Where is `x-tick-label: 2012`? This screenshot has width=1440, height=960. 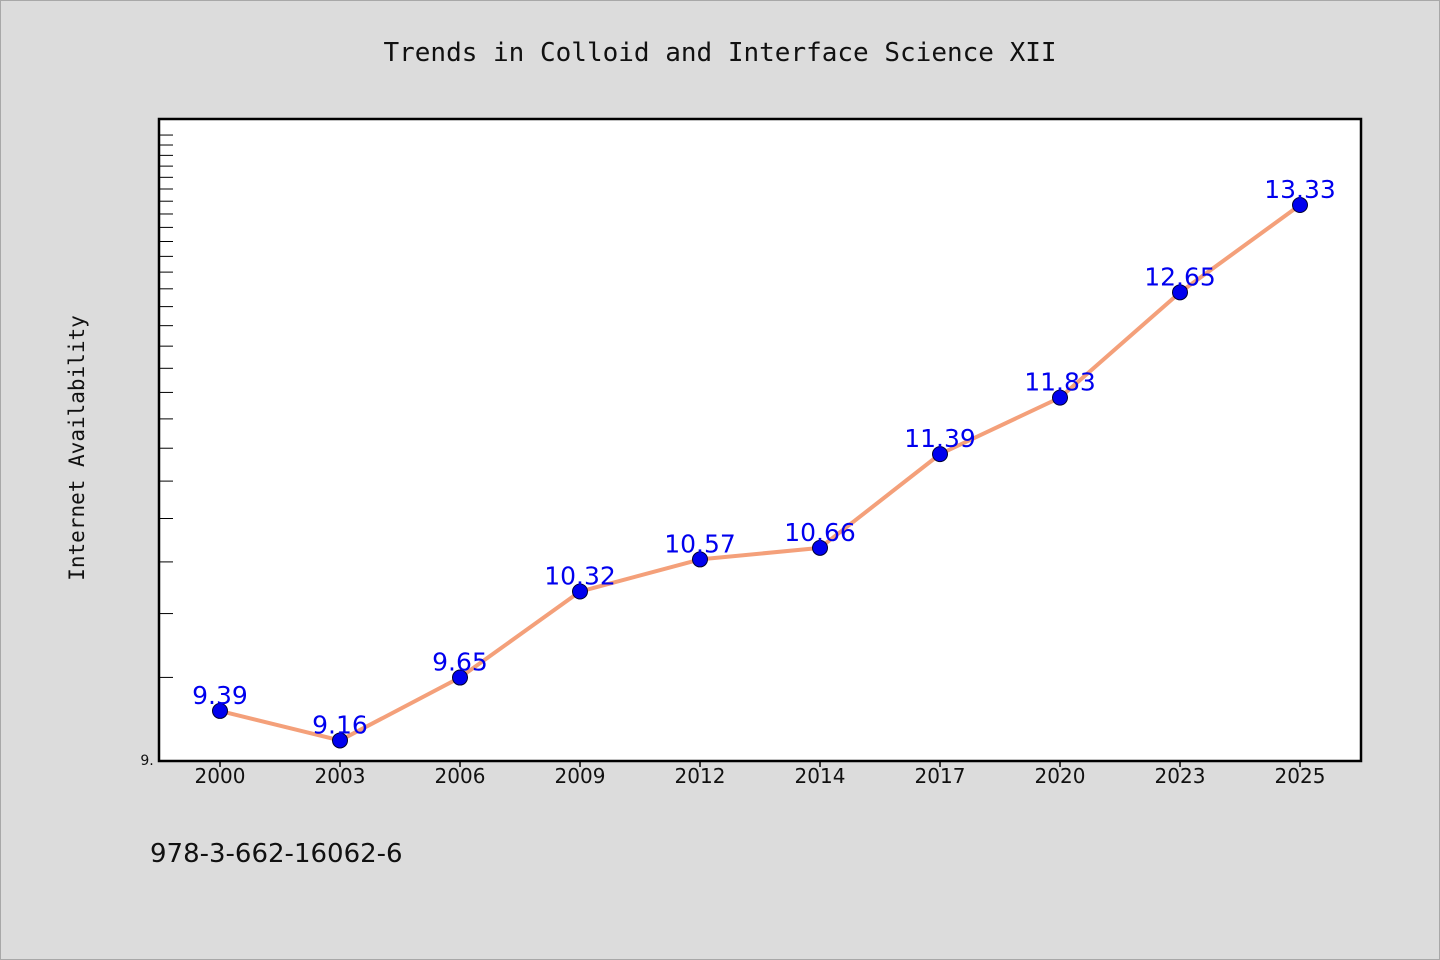
x-tick-label: 2012 is located at coordinates (700, 776).